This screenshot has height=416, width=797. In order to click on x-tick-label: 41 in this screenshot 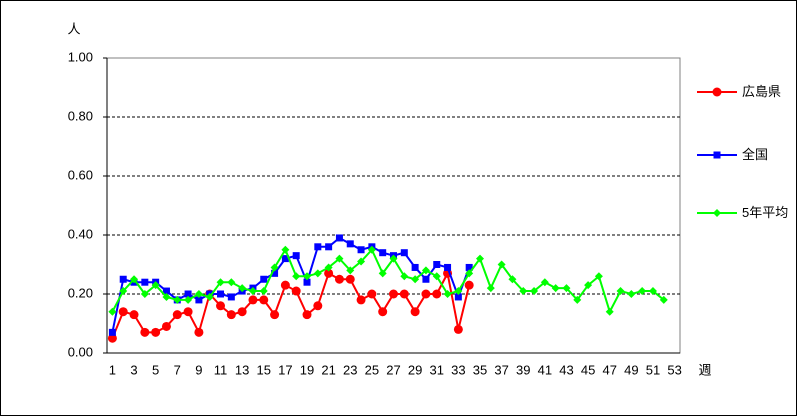, I will do `click(545, 369)`.